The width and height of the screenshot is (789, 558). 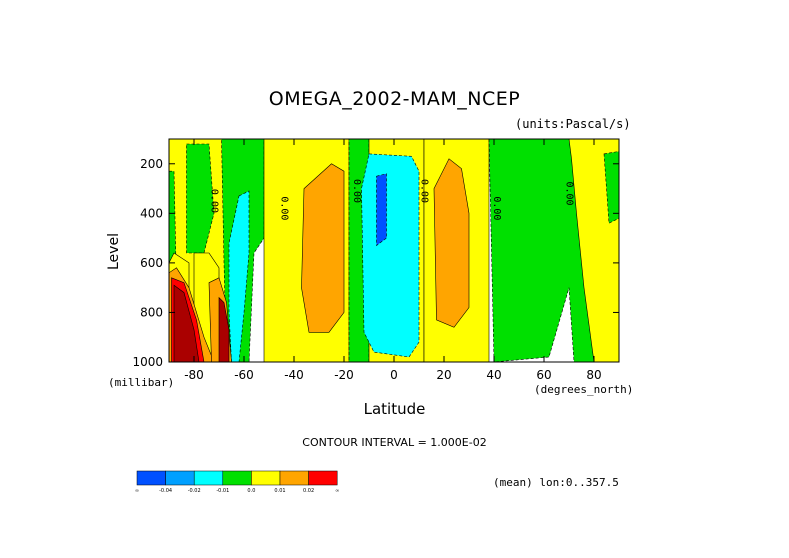 What do you see at coordinates (308, 491) in the screenshot?
I see `colorbar-label-6: 0.02` at bounding box center [308, 491].